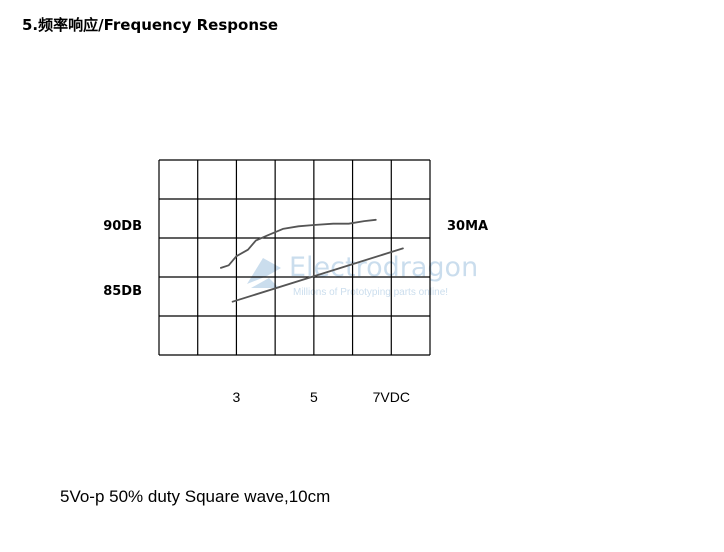 The image size is (724, 552). Describe the element at coordinates (391, 397) in the screenshot. I see `x-tick-label: 7VDC` at that location.